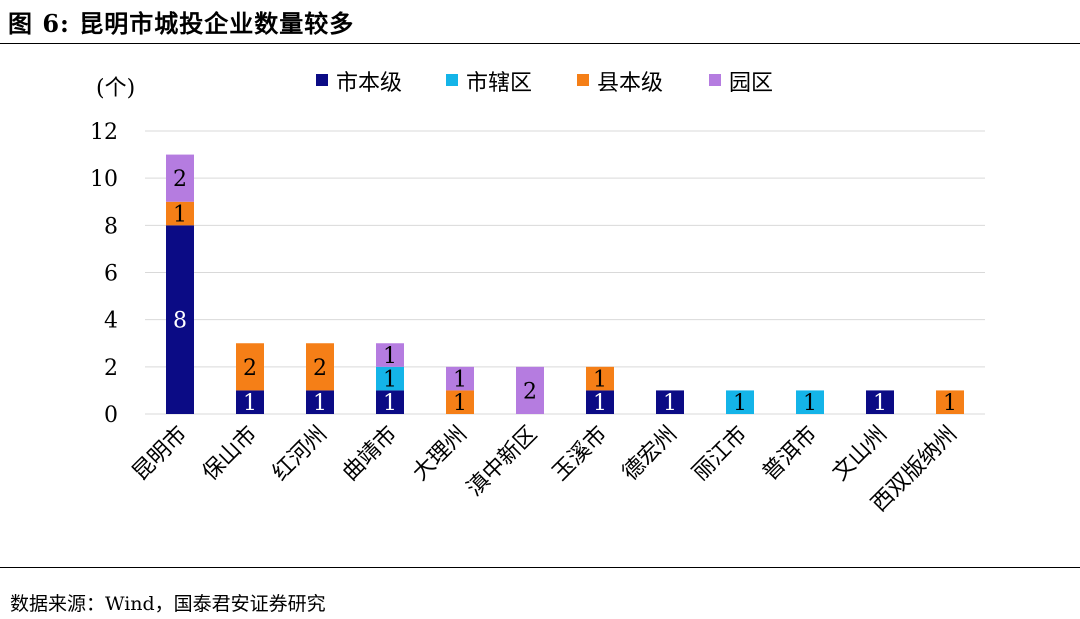 The width and height of the screenshot is (1080, 619). Describe the element at coordinates (751, 83) in the screenshot. I see `legend-label: 园区` at that location.